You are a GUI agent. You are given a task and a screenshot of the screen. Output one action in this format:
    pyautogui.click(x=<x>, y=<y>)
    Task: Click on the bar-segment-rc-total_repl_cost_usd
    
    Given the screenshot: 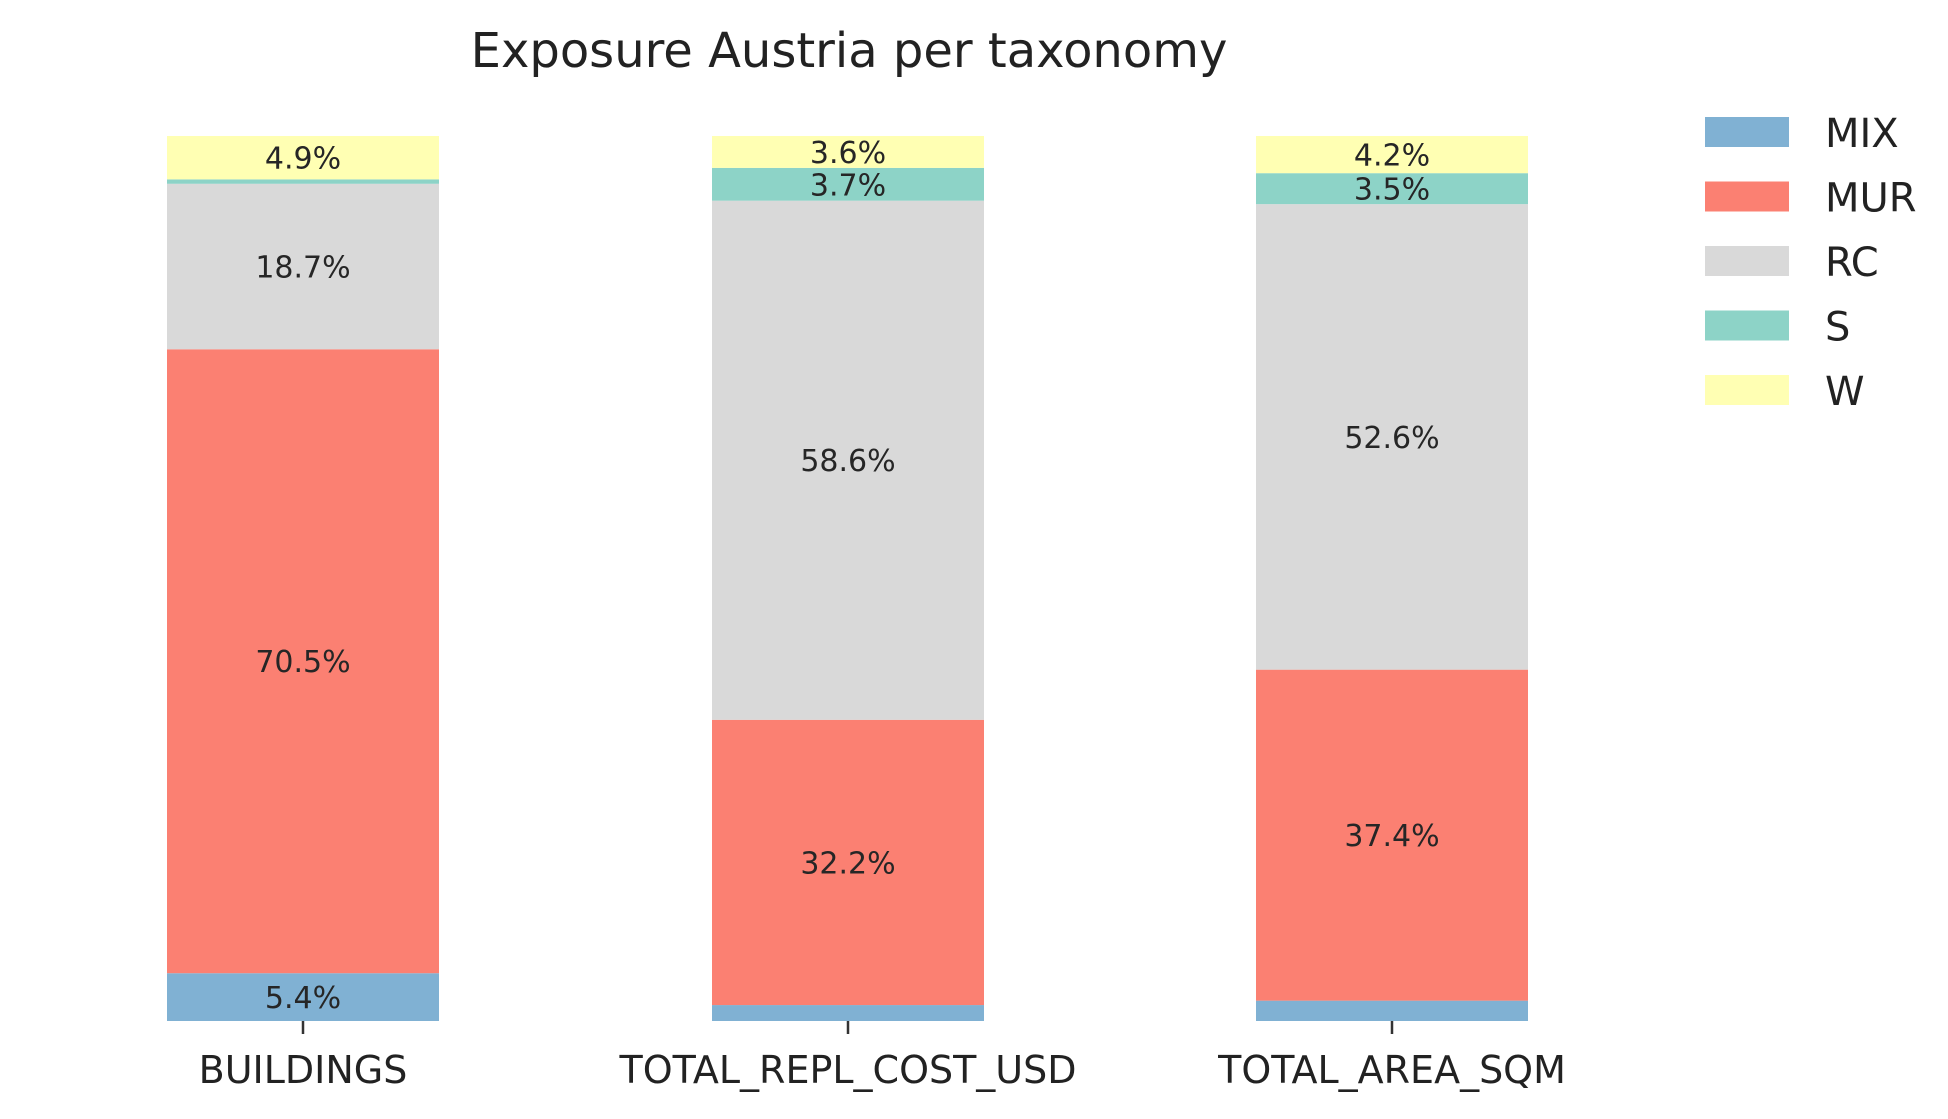 What is the action you would take?
    pyautogui.click(x=848, y=460)
    